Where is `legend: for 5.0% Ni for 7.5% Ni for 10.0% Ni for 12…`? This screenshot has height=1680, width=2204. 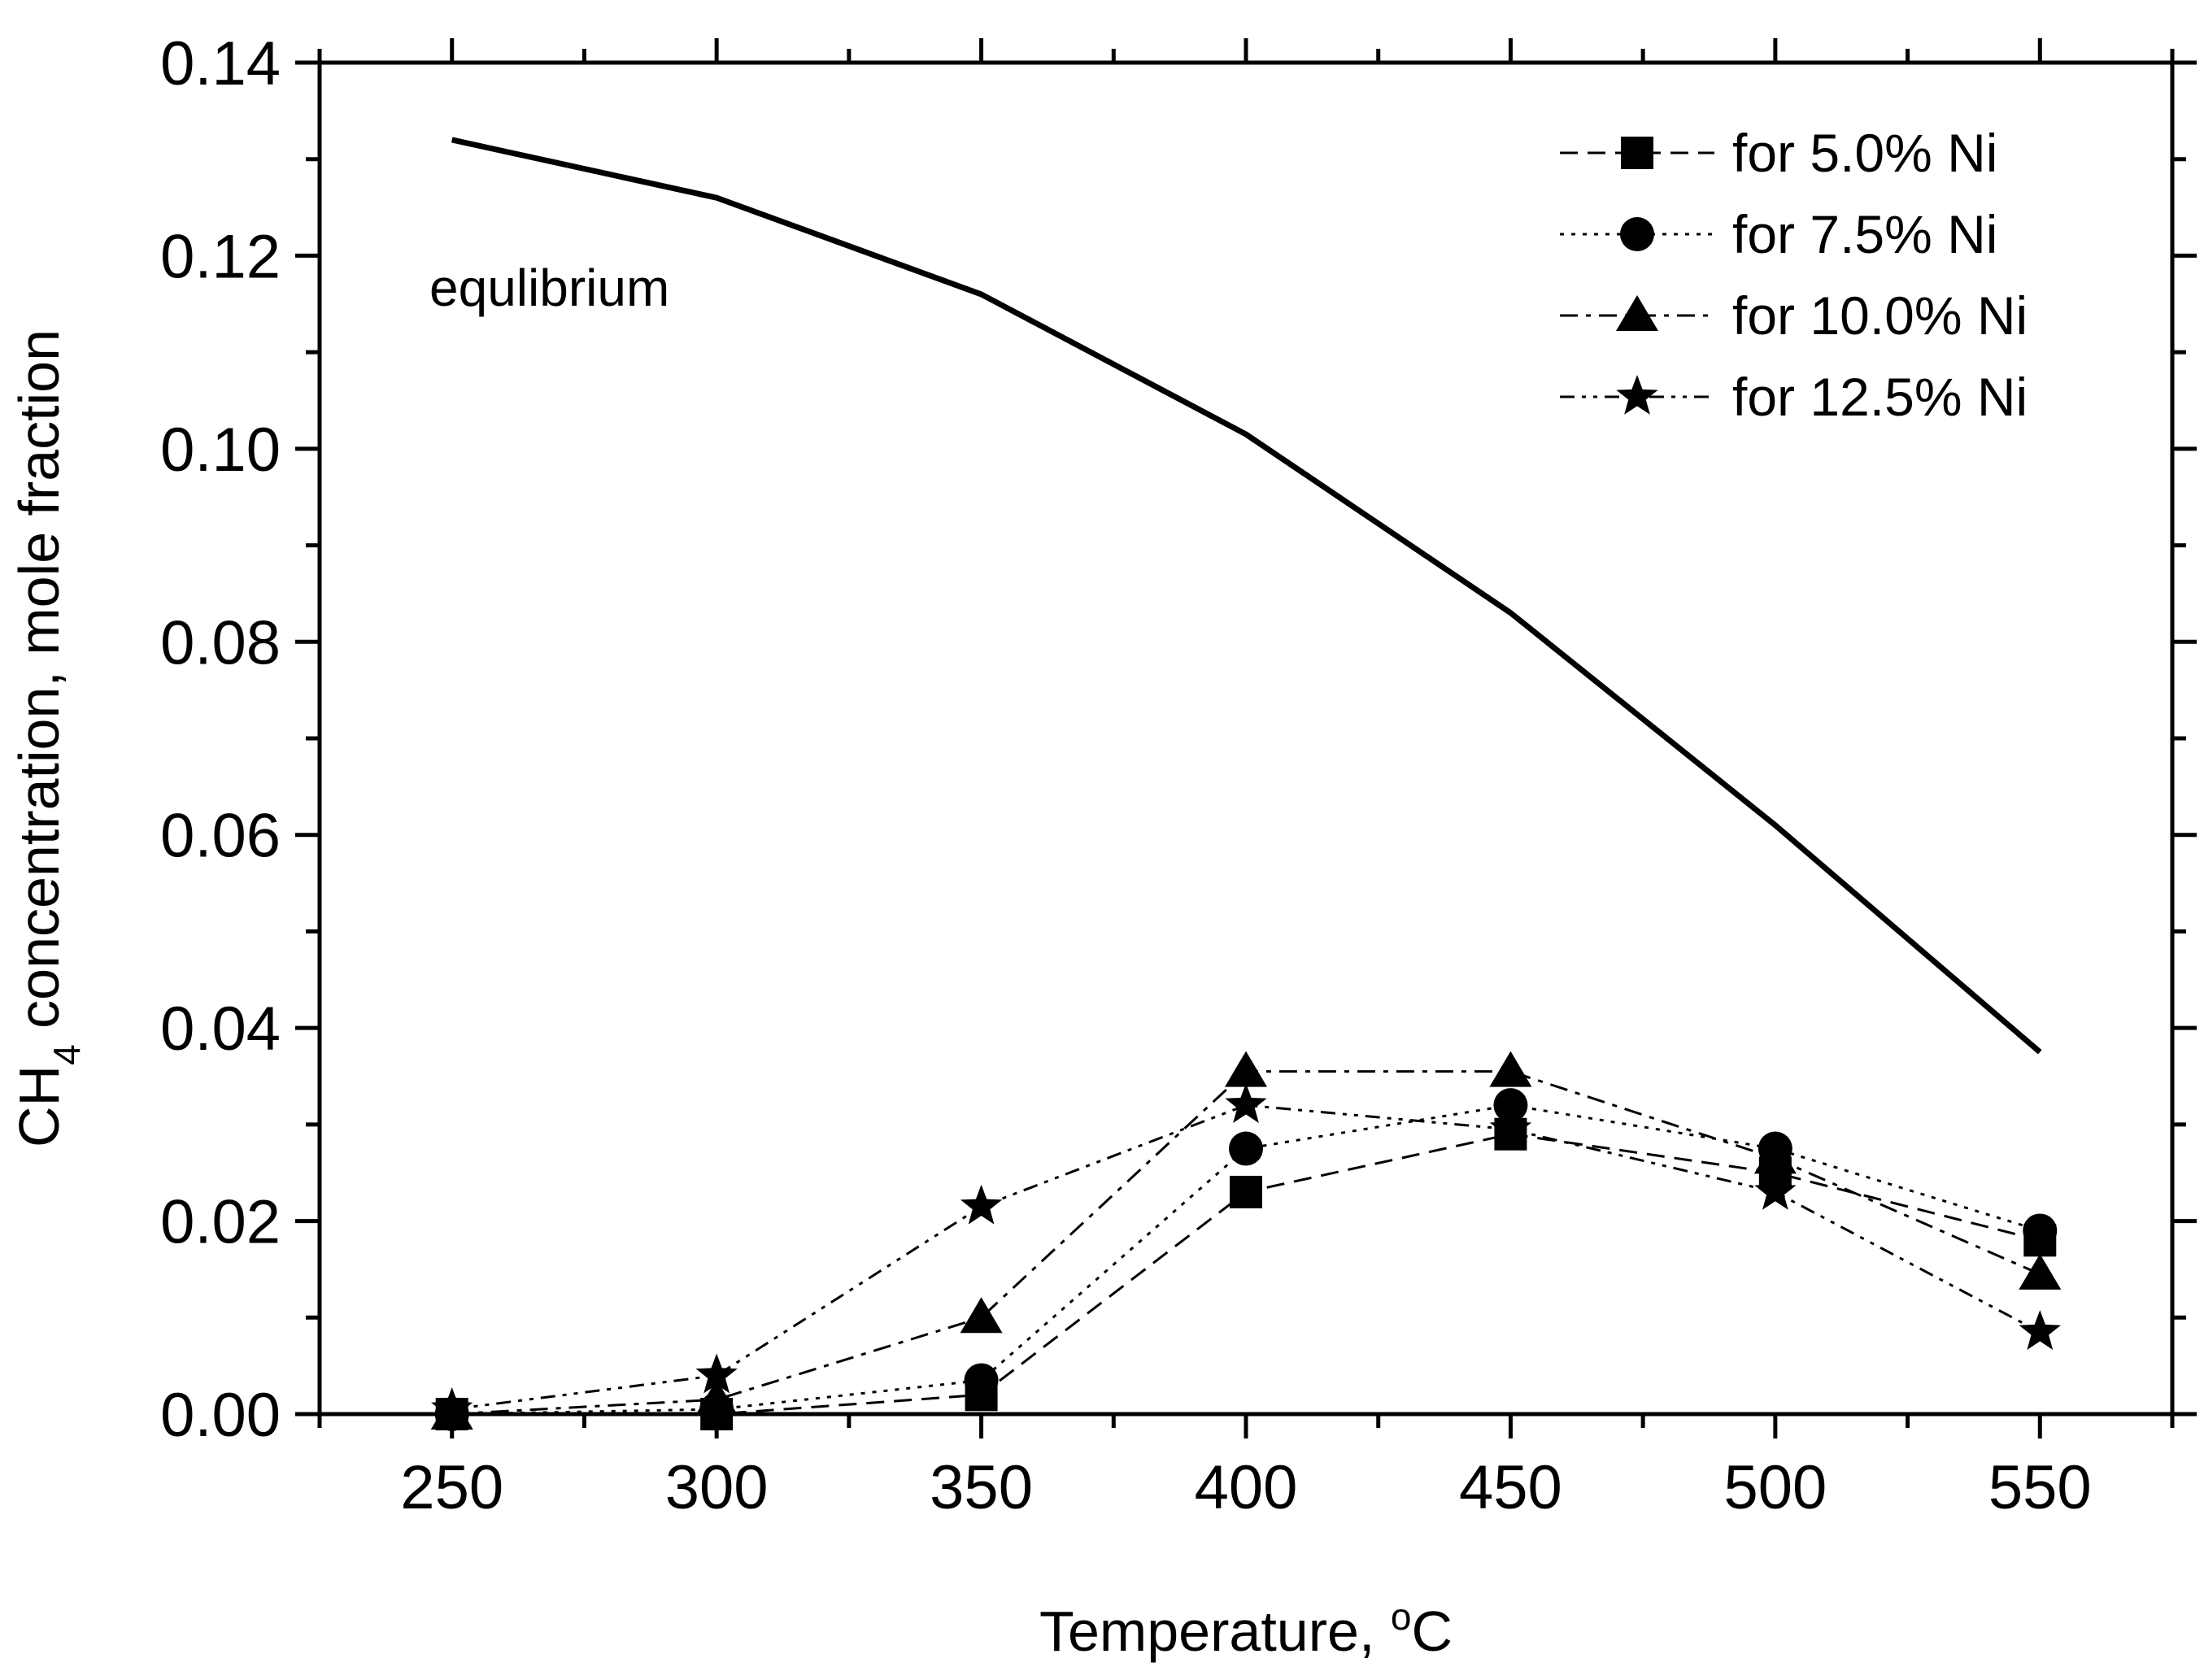
legend: for 5.0% Ni for 7.5% Ni for 10.0% Ni for 12… is located at coordinates (1794, 275).